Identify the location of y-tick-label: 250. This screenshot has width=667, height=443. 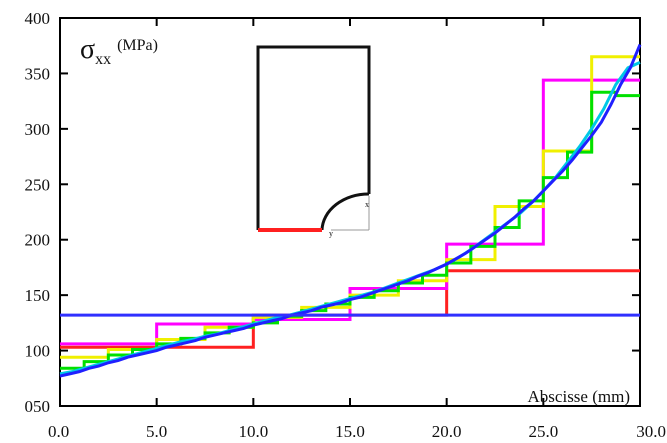
(38, 184).